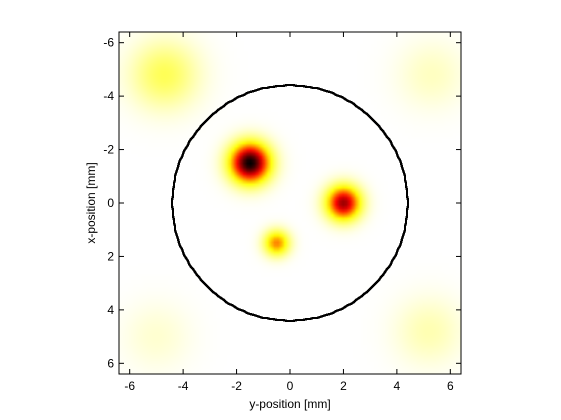 This screenshot has width=561, height=420. I want to click on x-tick-label: -4, so click(183, 386).